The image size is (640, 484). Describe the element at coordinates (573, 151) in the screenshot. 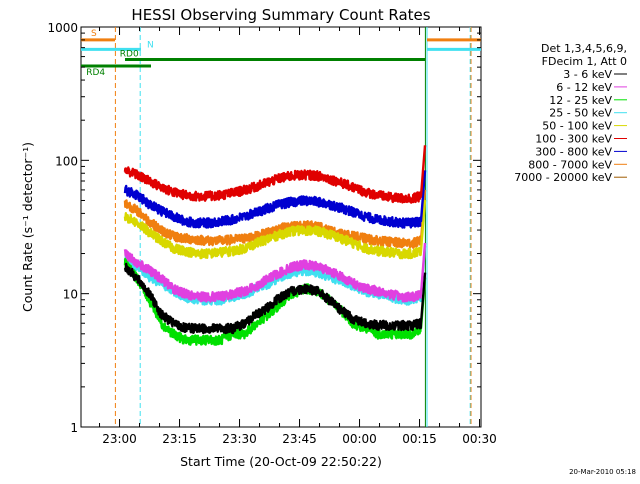

I see `legend-entry-300-800-kev: 300 - 800 keV` at that location.